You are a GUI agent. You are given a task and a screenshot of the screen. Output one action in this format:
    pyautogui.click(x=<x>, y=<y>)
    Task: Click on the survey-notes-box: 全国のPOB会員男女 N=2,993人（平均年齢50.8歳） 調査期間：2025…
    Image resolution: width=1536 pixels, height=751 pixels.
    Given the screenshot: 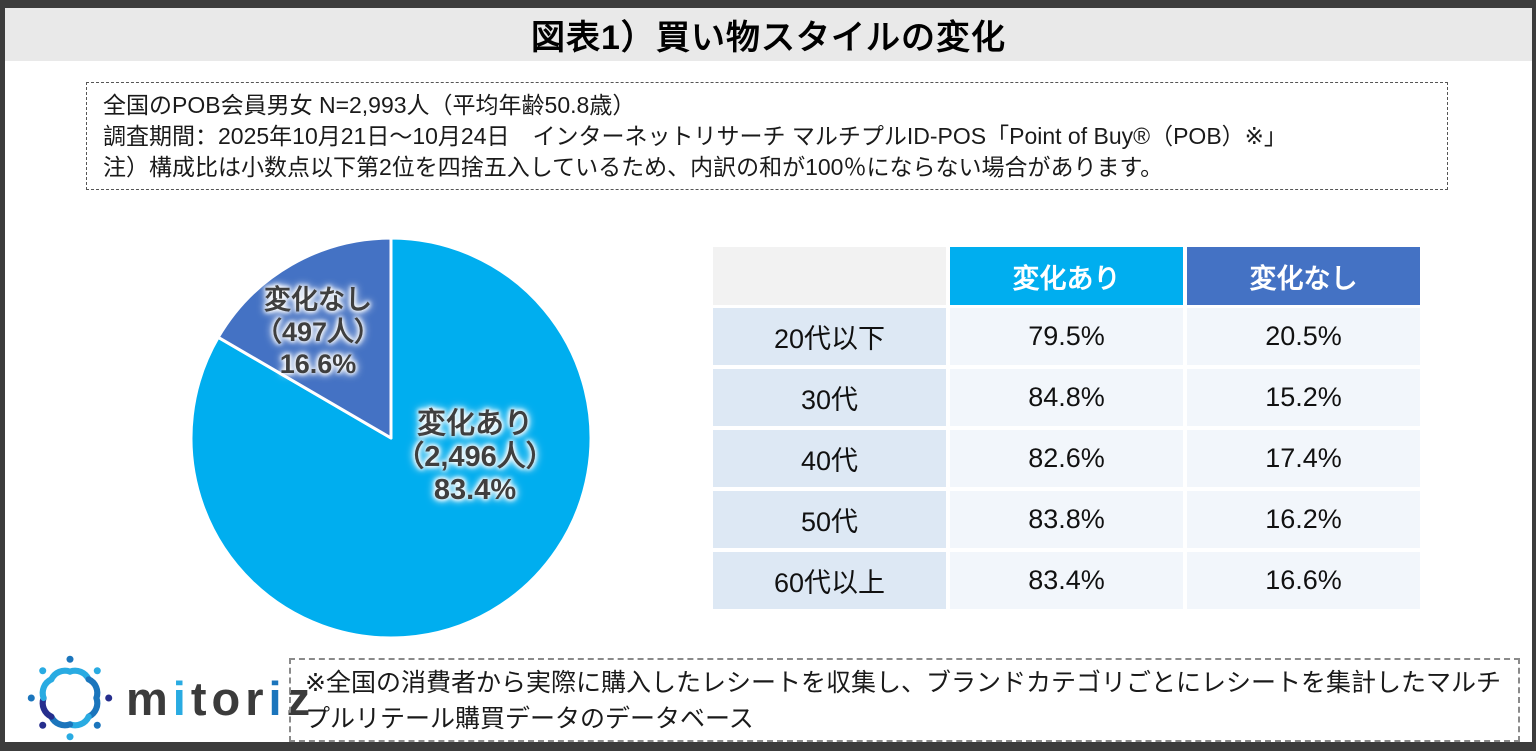 What is the action you would take?
    pyautogui.click(x=767, y=136)
    